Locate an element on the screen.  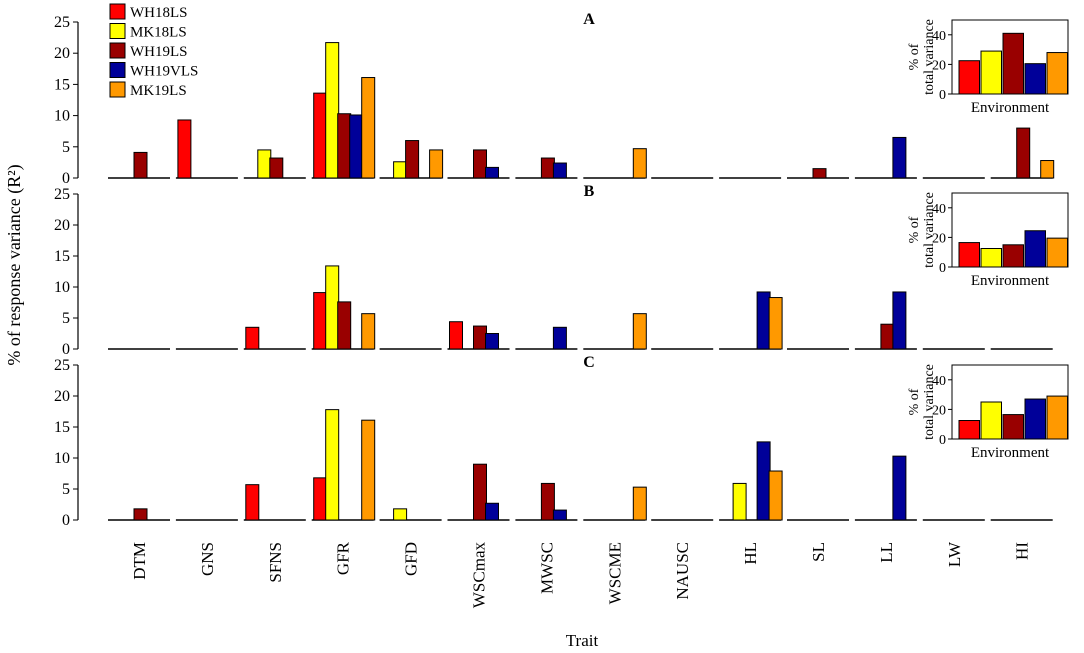
bar-A-GFR-WH19LS is located at coordinates (344, 146).